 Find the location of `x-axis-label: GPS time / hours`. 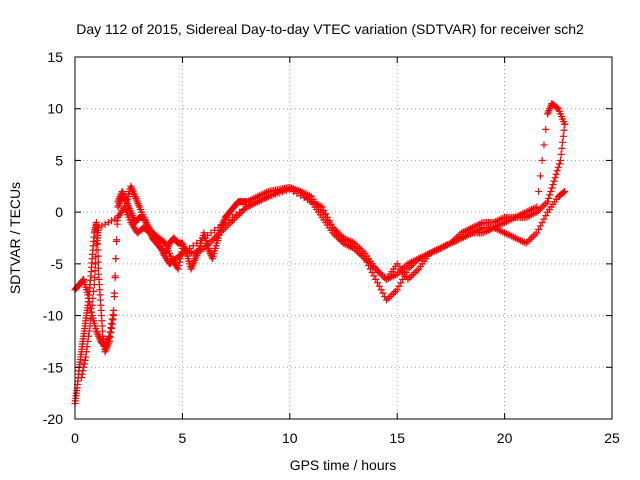

x-axis-label: GPS time / hours is located at coordinates (343, 465).